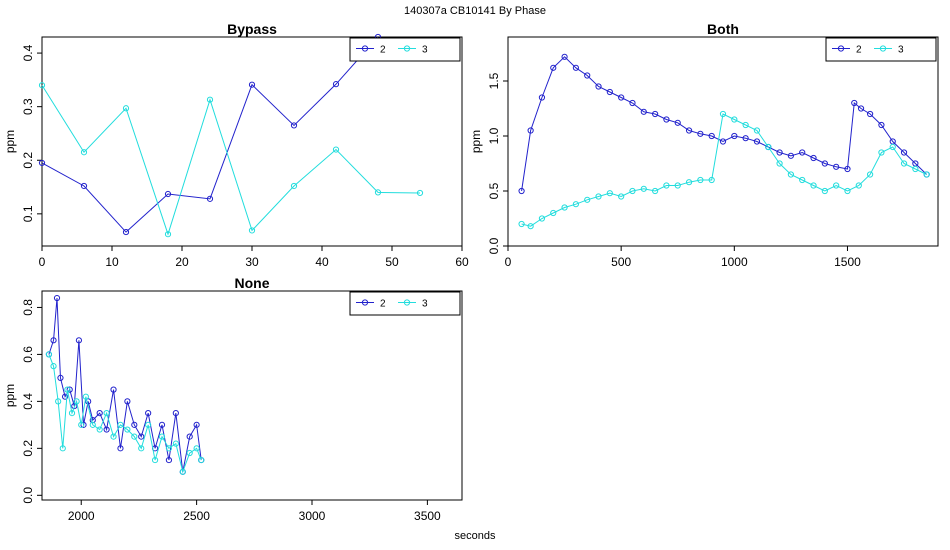  I want to click on chart1-ytick-label: 0.5, so click(494, 190).